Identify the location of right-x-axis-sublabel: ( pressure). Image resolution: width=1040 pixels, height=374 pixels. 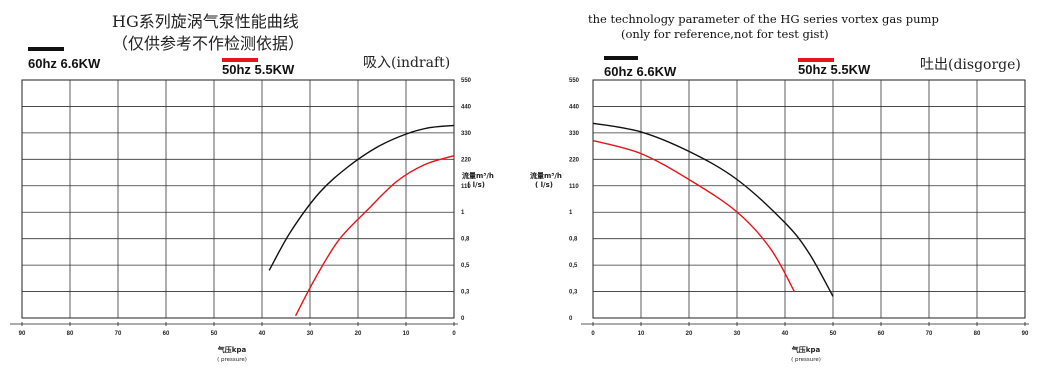
(806, 360).